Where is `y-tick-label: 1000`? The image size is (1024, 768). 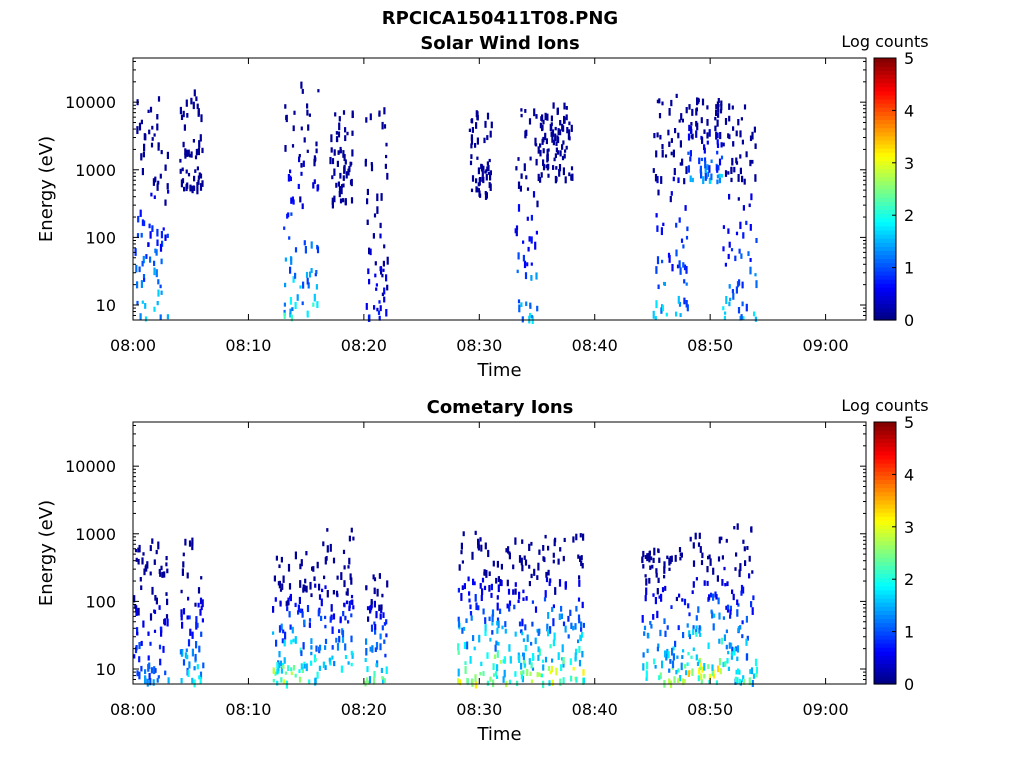 y-tick-label: 1000 is located at coordinates (95, 170).